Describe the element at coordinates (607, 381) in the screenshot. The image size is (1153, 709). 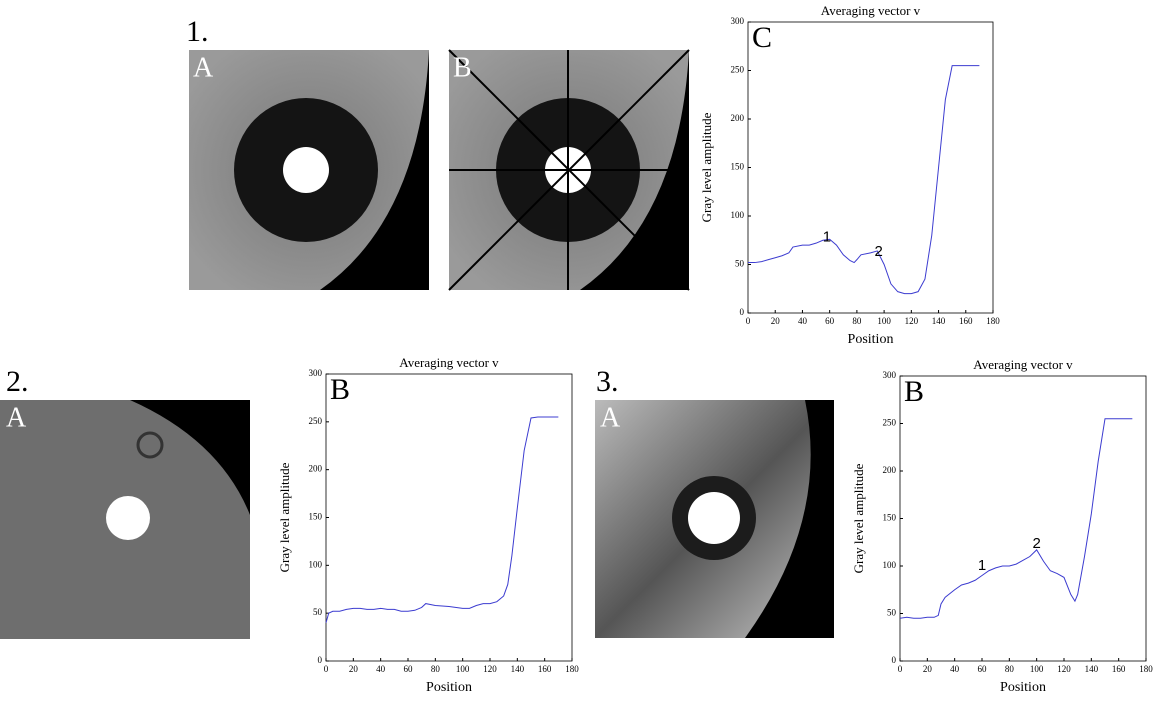
I see `panel-number: 3.` at that location.